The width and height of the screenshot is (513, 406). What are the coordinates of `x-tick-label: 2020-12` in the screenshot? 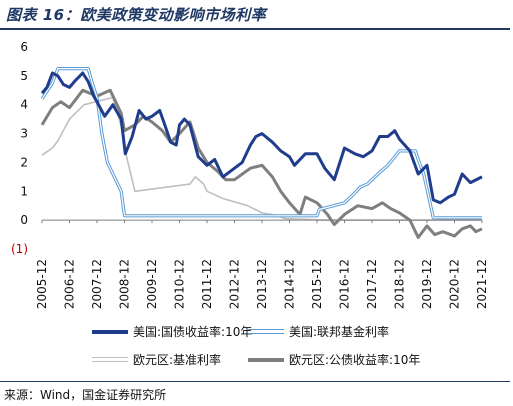 It's located at (455, 284).